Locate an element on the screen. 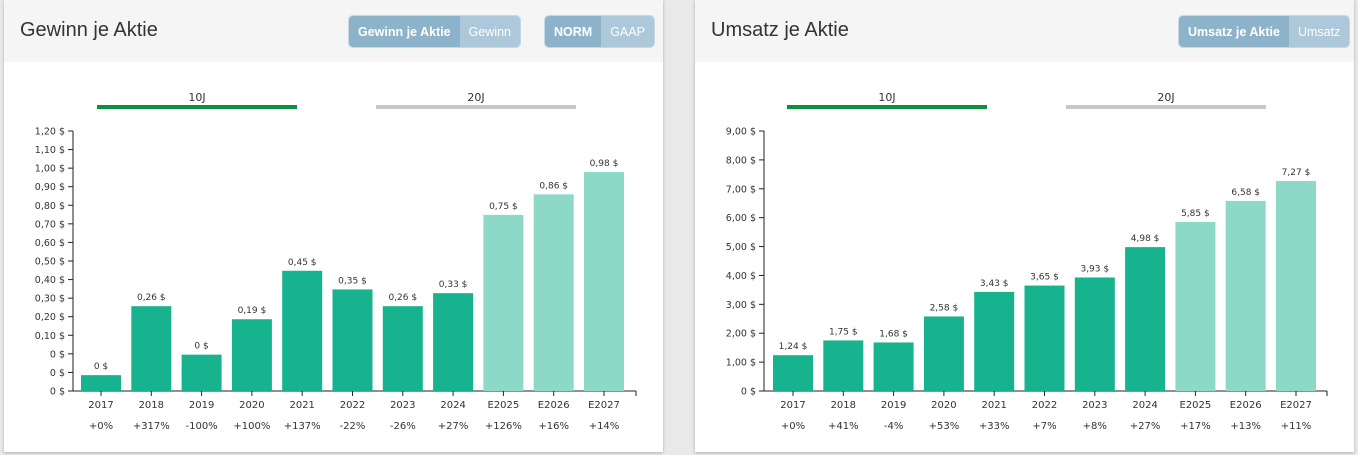 Image resolution: width=1358 pixels, height=455 pixels. growth-label: -4% is located at coordinates (893, 426).